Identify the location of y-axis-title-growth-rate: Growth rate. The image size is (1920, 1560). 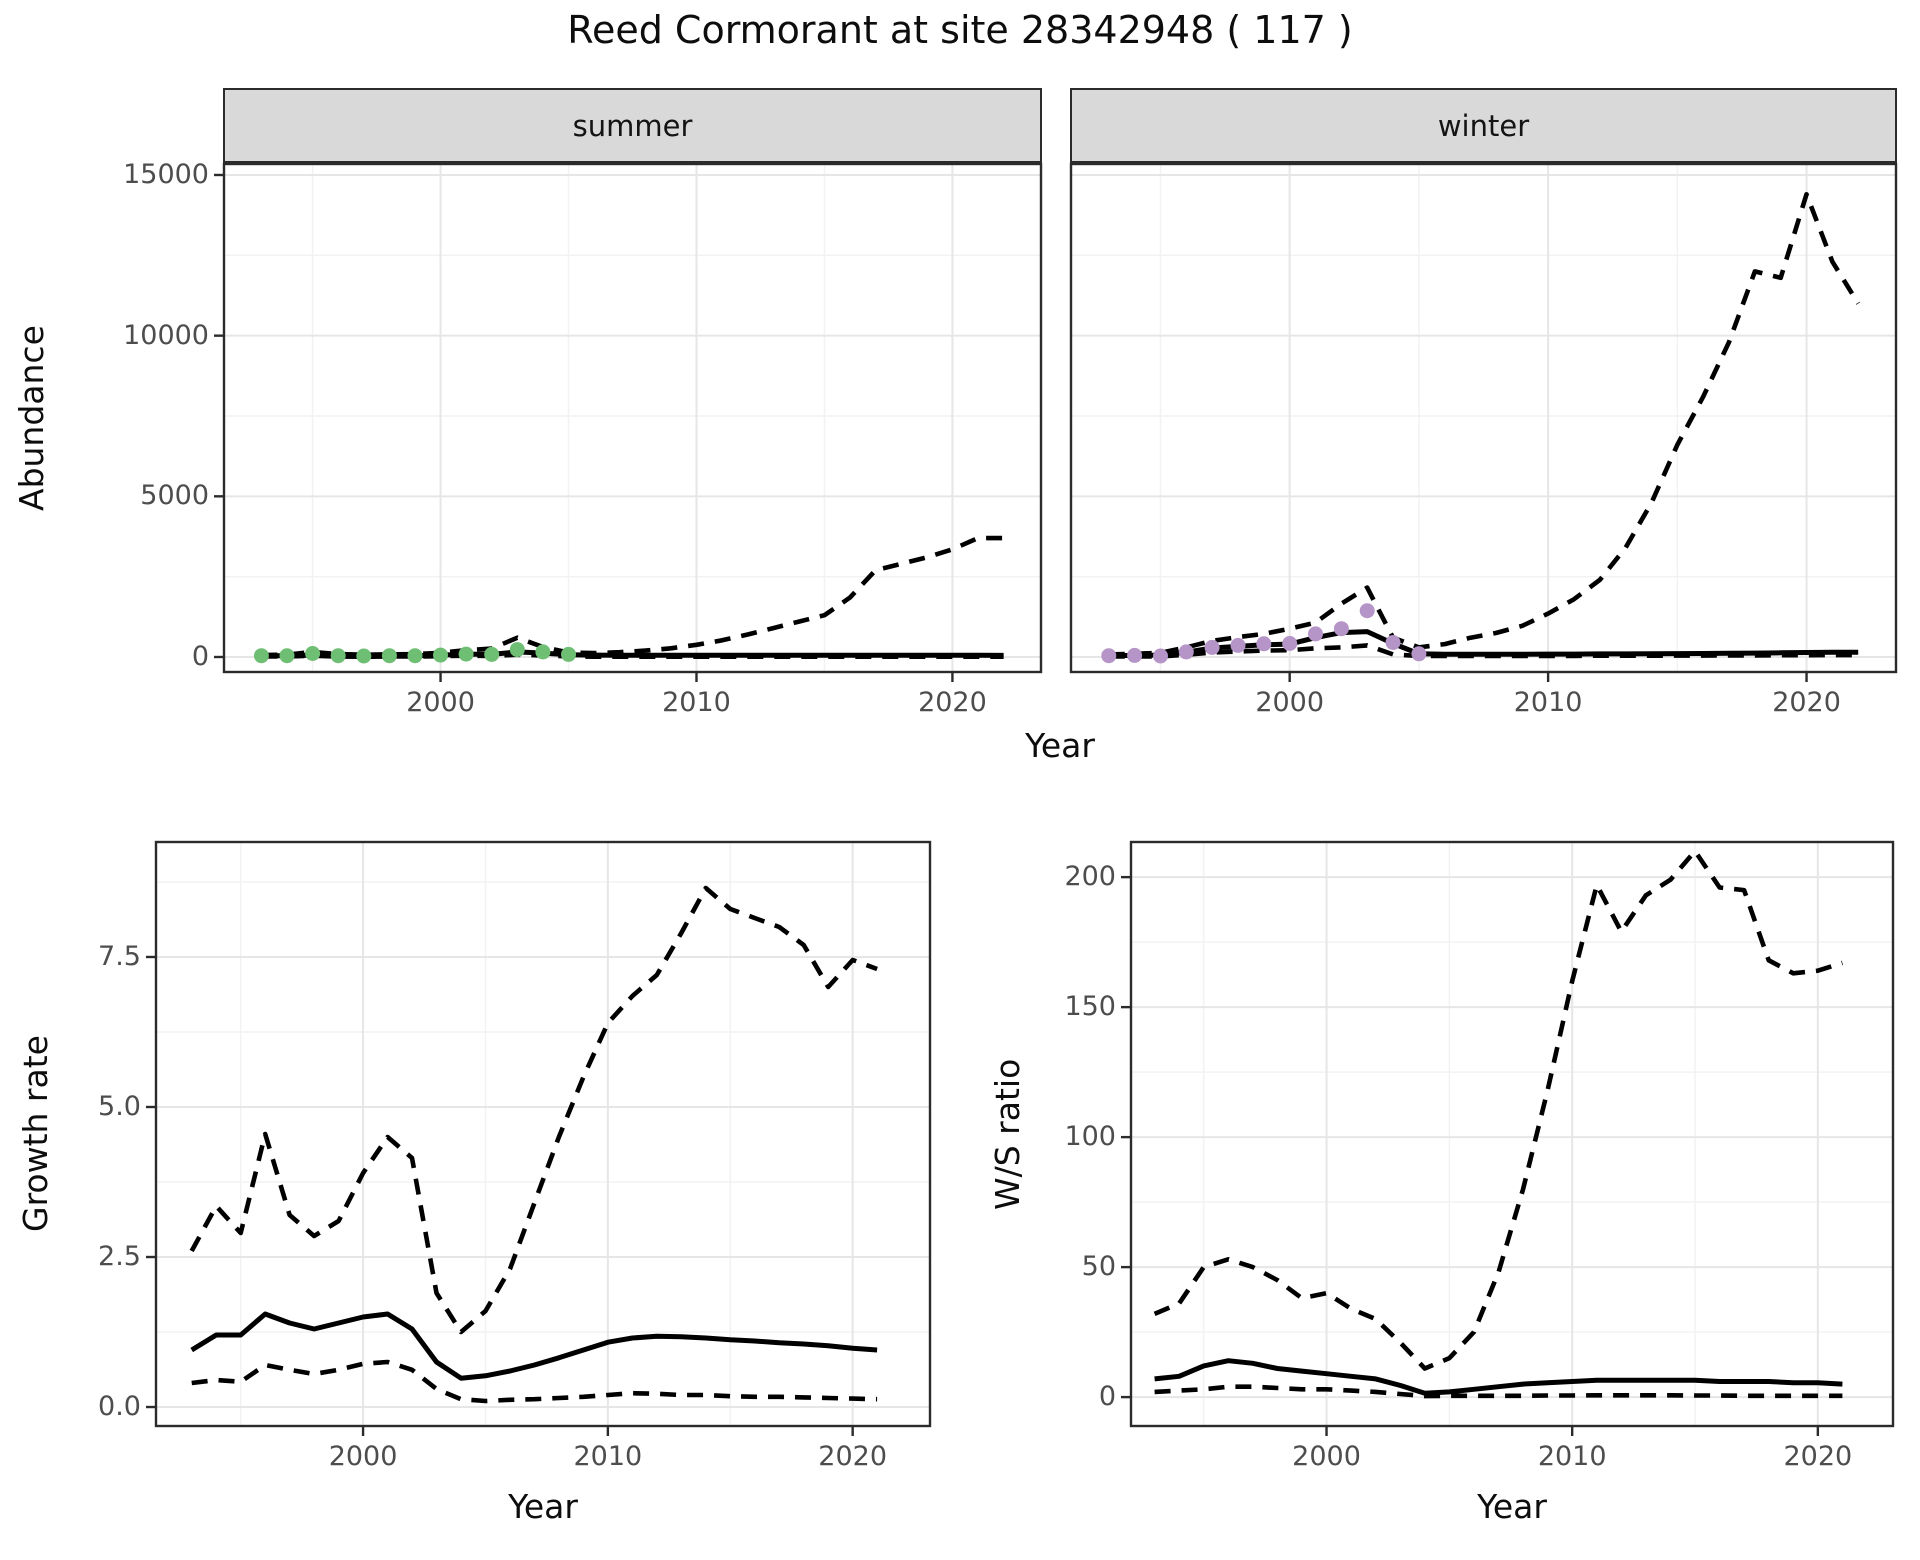
(35, 1134).